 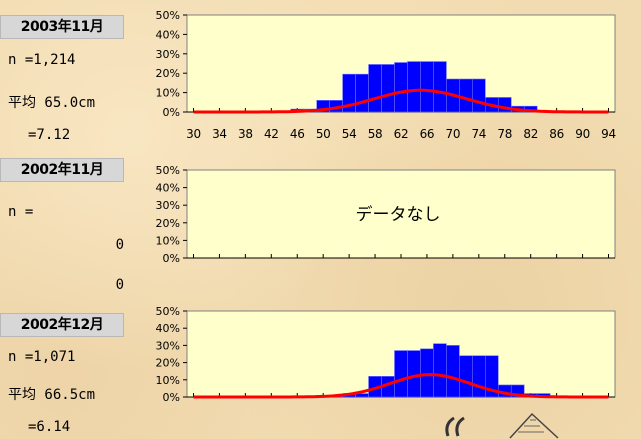 I want to click on chart-3-y-tick-label: 30%, so click(x=168, y=345).